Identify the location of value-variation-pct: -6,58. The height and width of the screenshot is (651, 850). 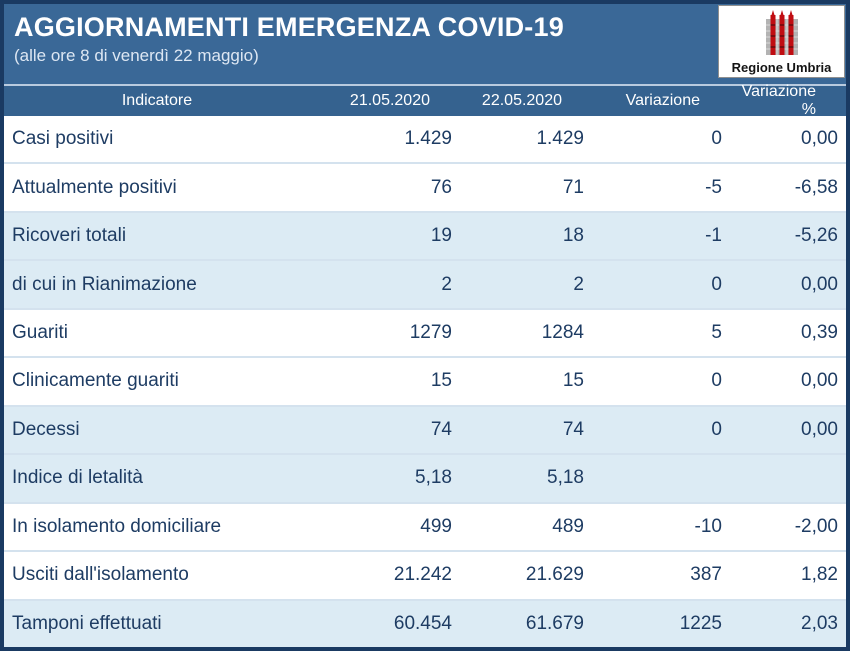
(816, 187).